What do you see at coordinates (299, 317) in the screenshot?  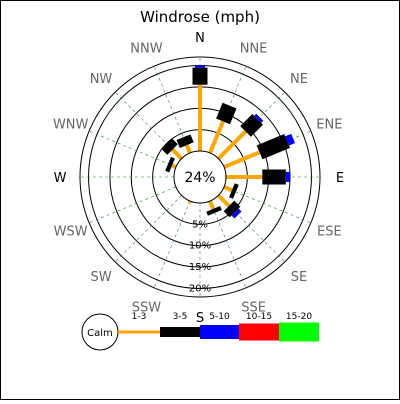 I see `legend-label: 15-20` at bounding box center [299, 317].